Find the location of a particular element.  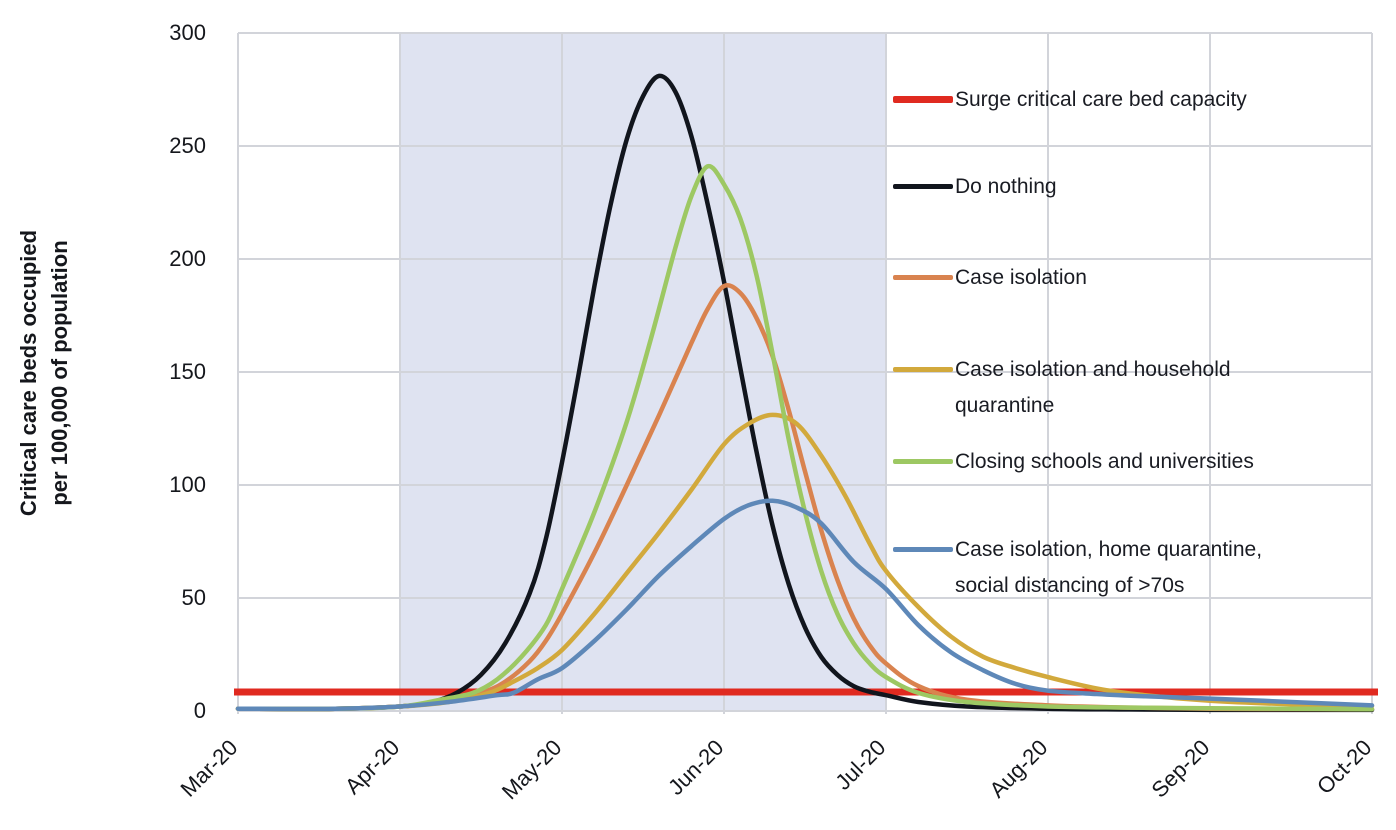

legend-label: Closing schools and universities is located at coordinates (1104, 461).